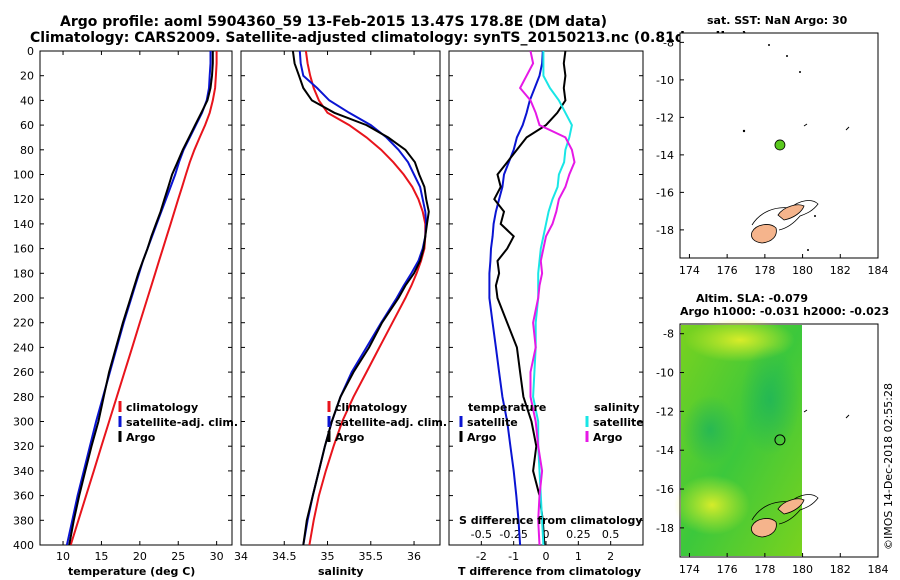 The width and height of the screenshot is (900, 580). Describe the element at coordinates (23, 347) in the screenshot. I see `depth-tick-label: 240` at that location.